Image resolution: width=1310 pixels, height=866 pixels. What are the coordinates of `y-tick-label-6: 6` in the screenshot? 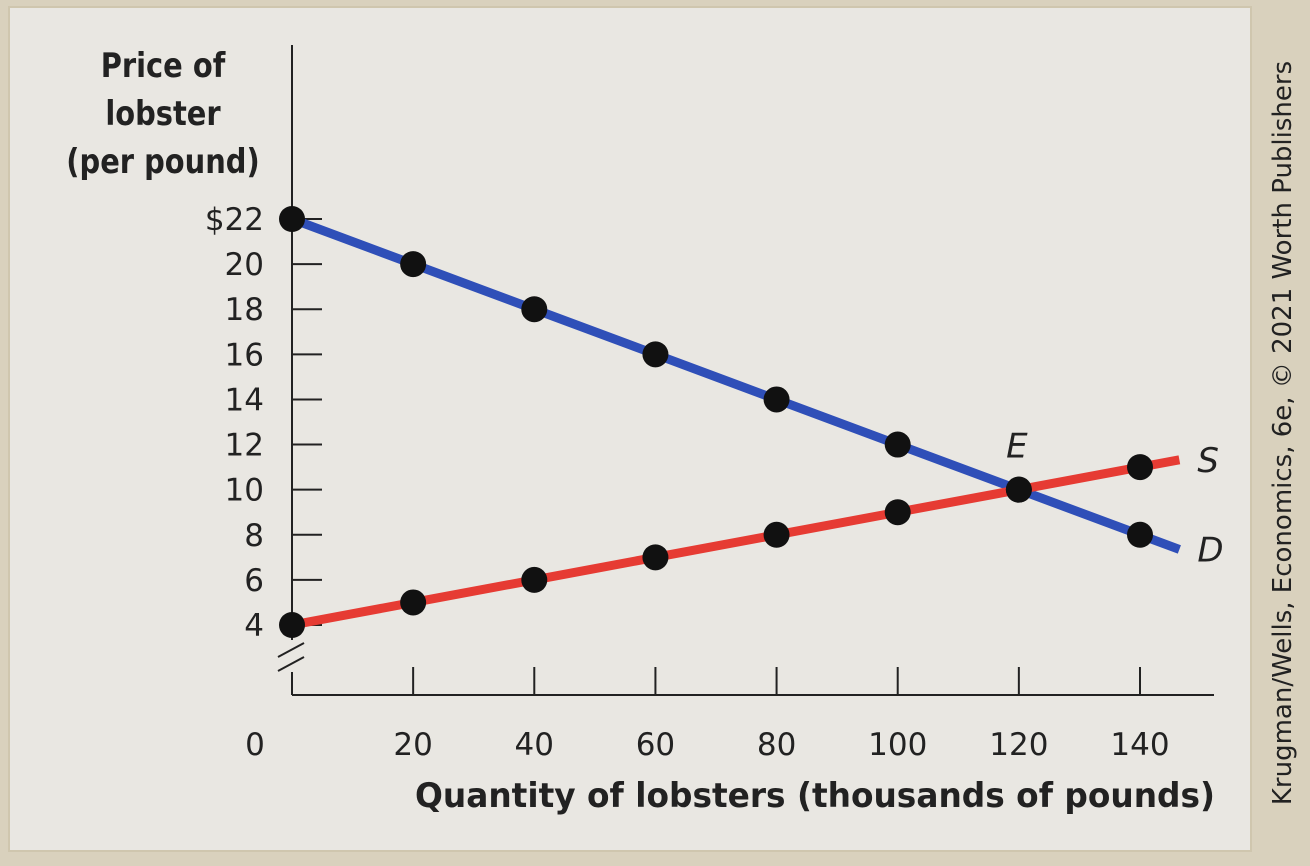 It's located at (254, 581).